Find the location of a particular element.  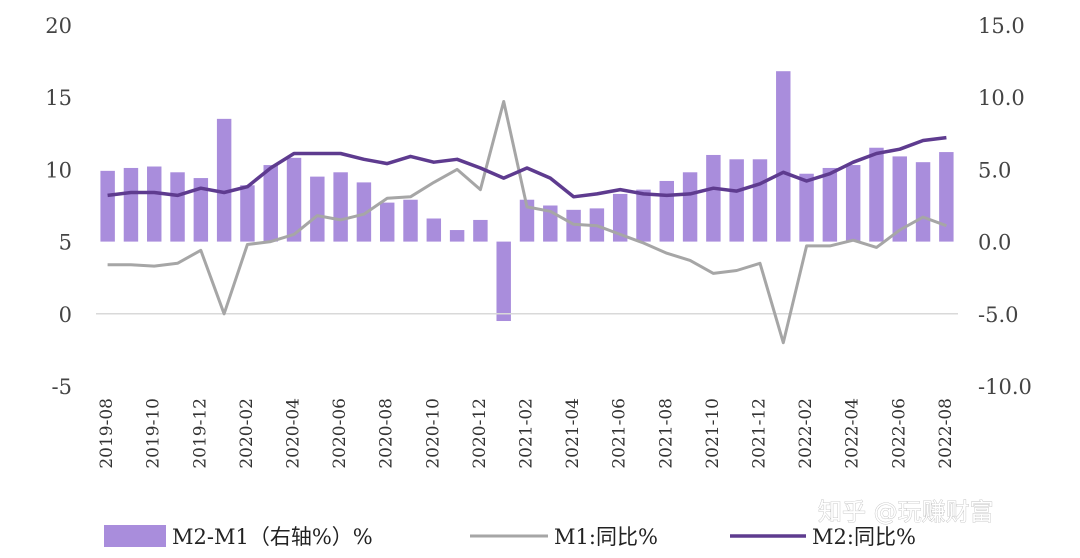

x-tick-label: 2022-08 is located at coordinates (946, 433).